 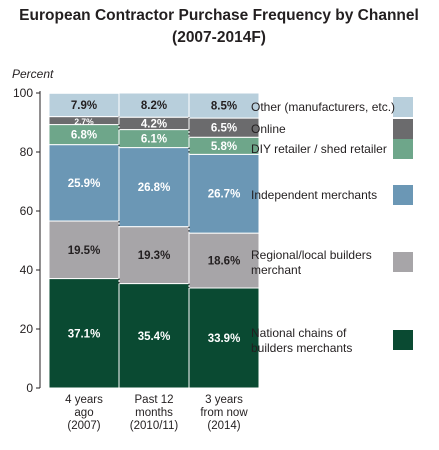 I want to click on y-axis-title: Percent, so click(x=33, y=74).